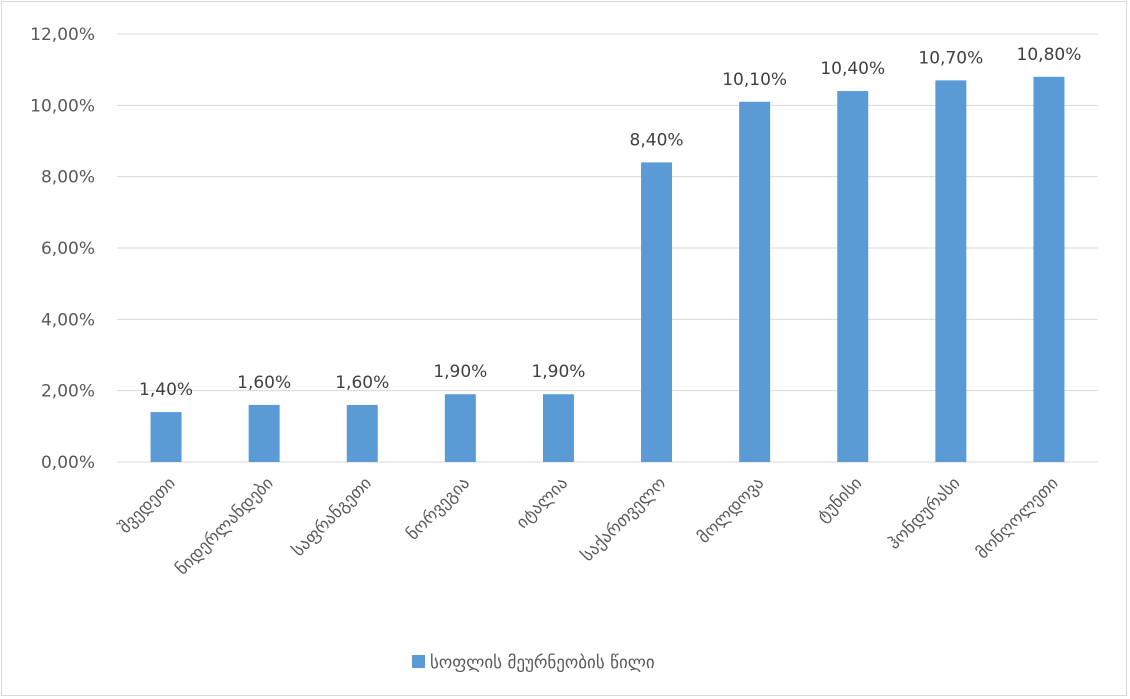 This screenshot has height=699, width=1130. What do you see at coordinates (950, 58) in the screenshot?
I see `data-label: 10,70%` at bounding box center [950, 58].